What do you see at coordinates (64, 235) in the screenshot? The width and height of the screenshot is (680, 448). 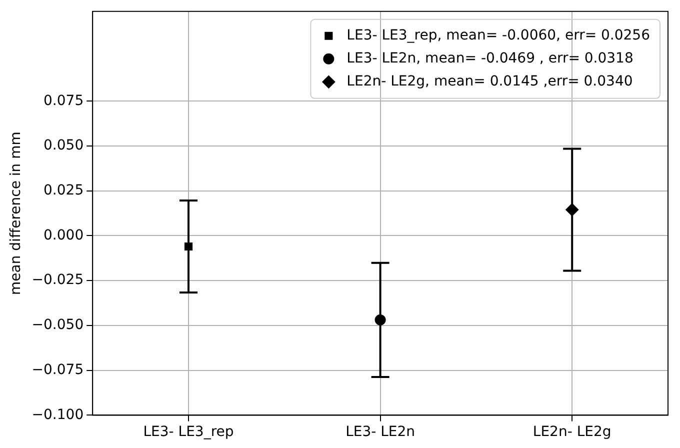 I see `y-tick-label: 0.000` at bounding box center [64, 235].